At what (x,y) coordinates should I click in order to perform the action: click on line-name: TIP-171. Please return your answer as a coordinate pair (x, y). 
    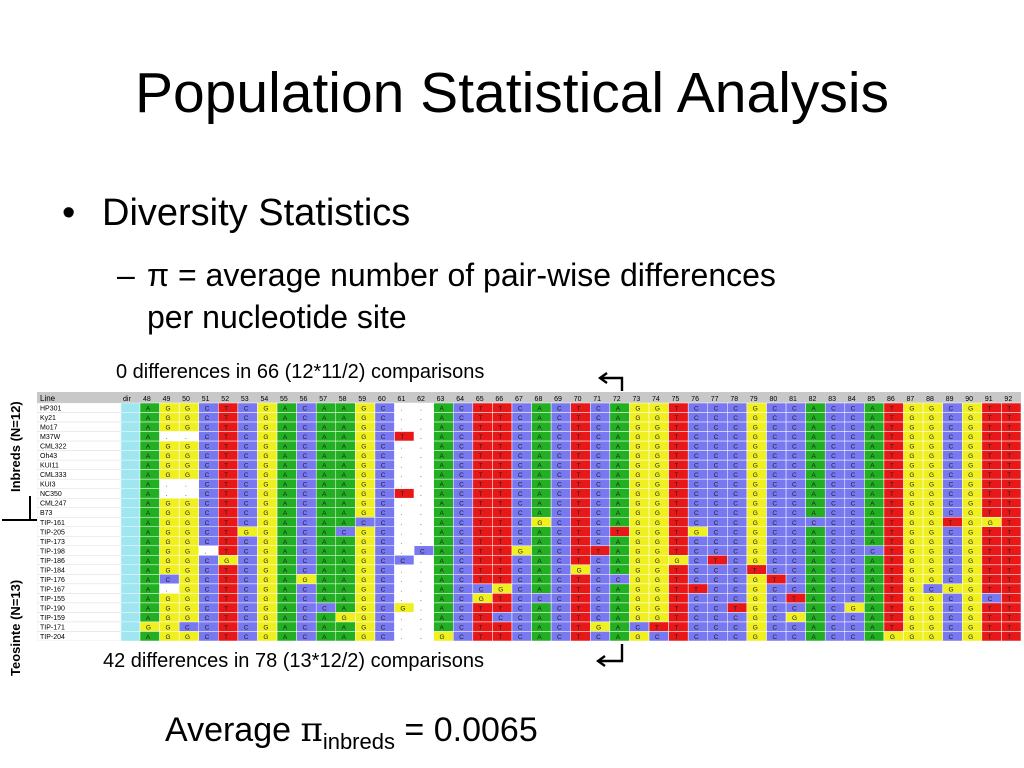
    Looking at the image, I should click on (52, 627).